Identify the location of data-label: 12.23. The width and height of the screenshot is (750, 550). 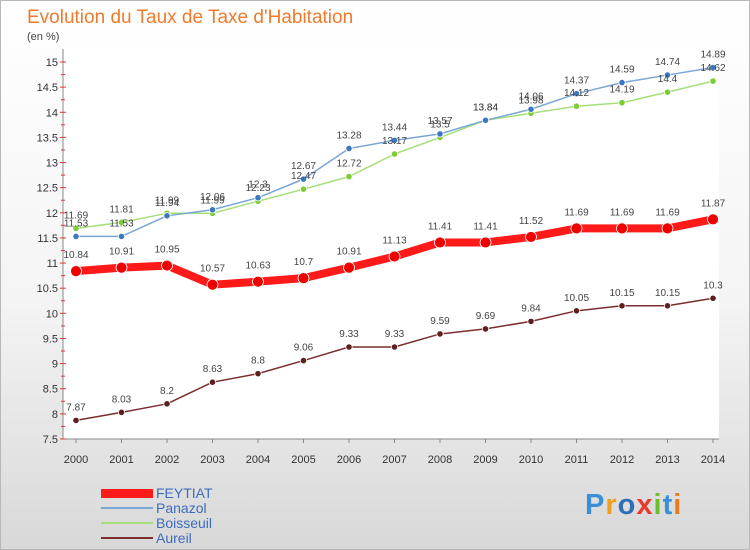
(257, 188).